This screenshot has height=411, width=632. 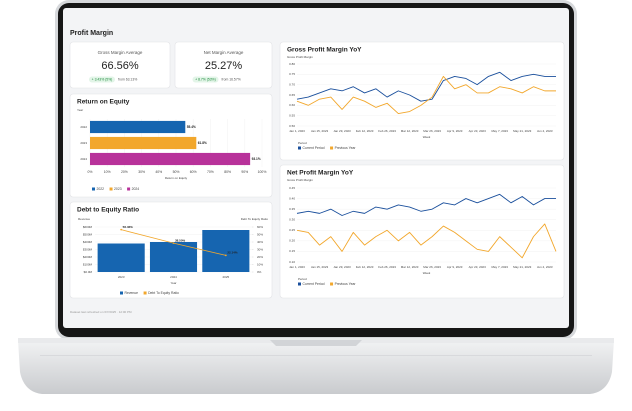 What do you see at coordinates (292, 262) in the screenshot?
I see `y-tick-label: 0.10` at bounding box center [292, 262].